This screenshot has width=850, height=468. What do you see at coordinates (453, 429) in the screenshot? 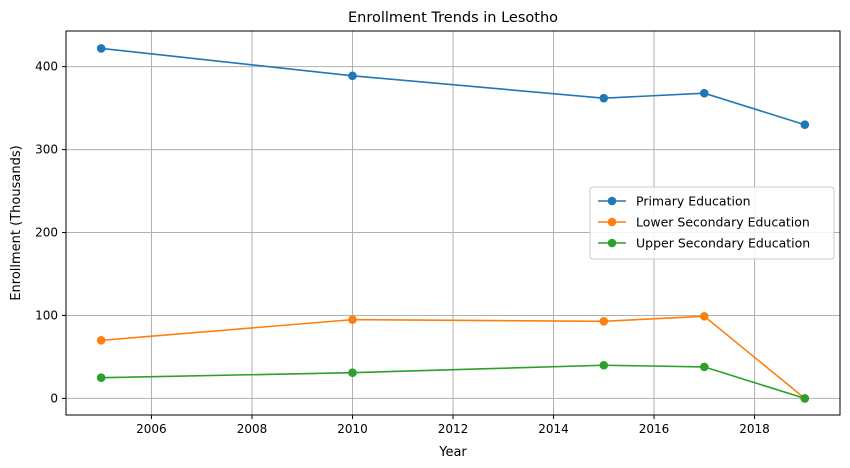
I see `x-tick-label: 2012` at bounding box center [453, 429].